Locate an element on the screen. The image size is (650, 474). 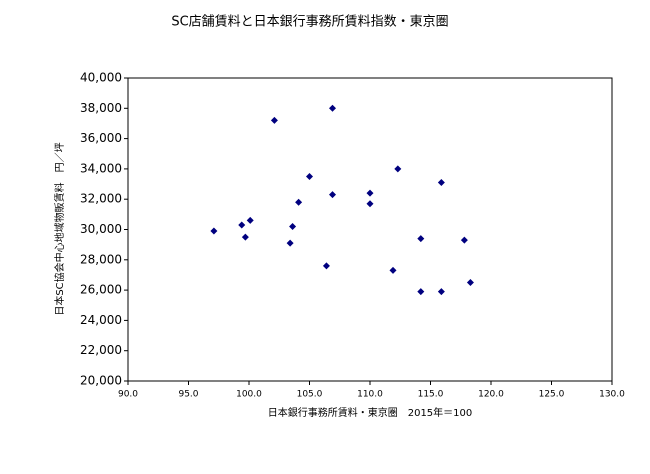
y-tick-label: 24,000 is located at coordinates (101, 320).